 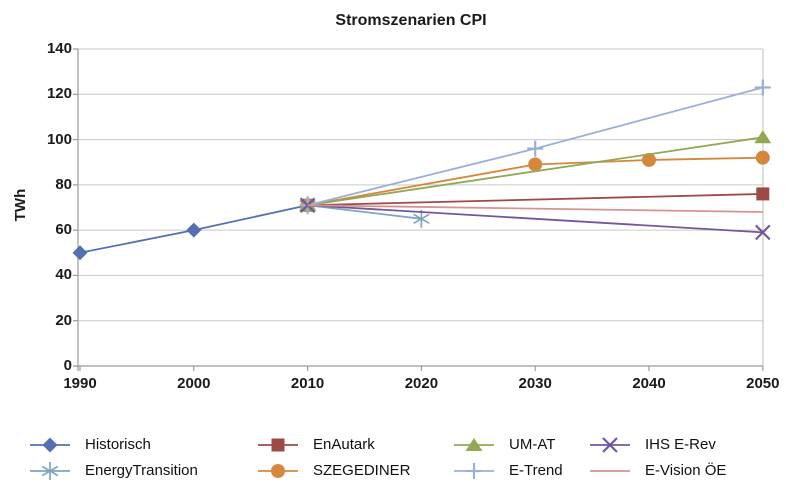 I want to click on series-marker-EnAutark-2050, so click(x=763, y=194).